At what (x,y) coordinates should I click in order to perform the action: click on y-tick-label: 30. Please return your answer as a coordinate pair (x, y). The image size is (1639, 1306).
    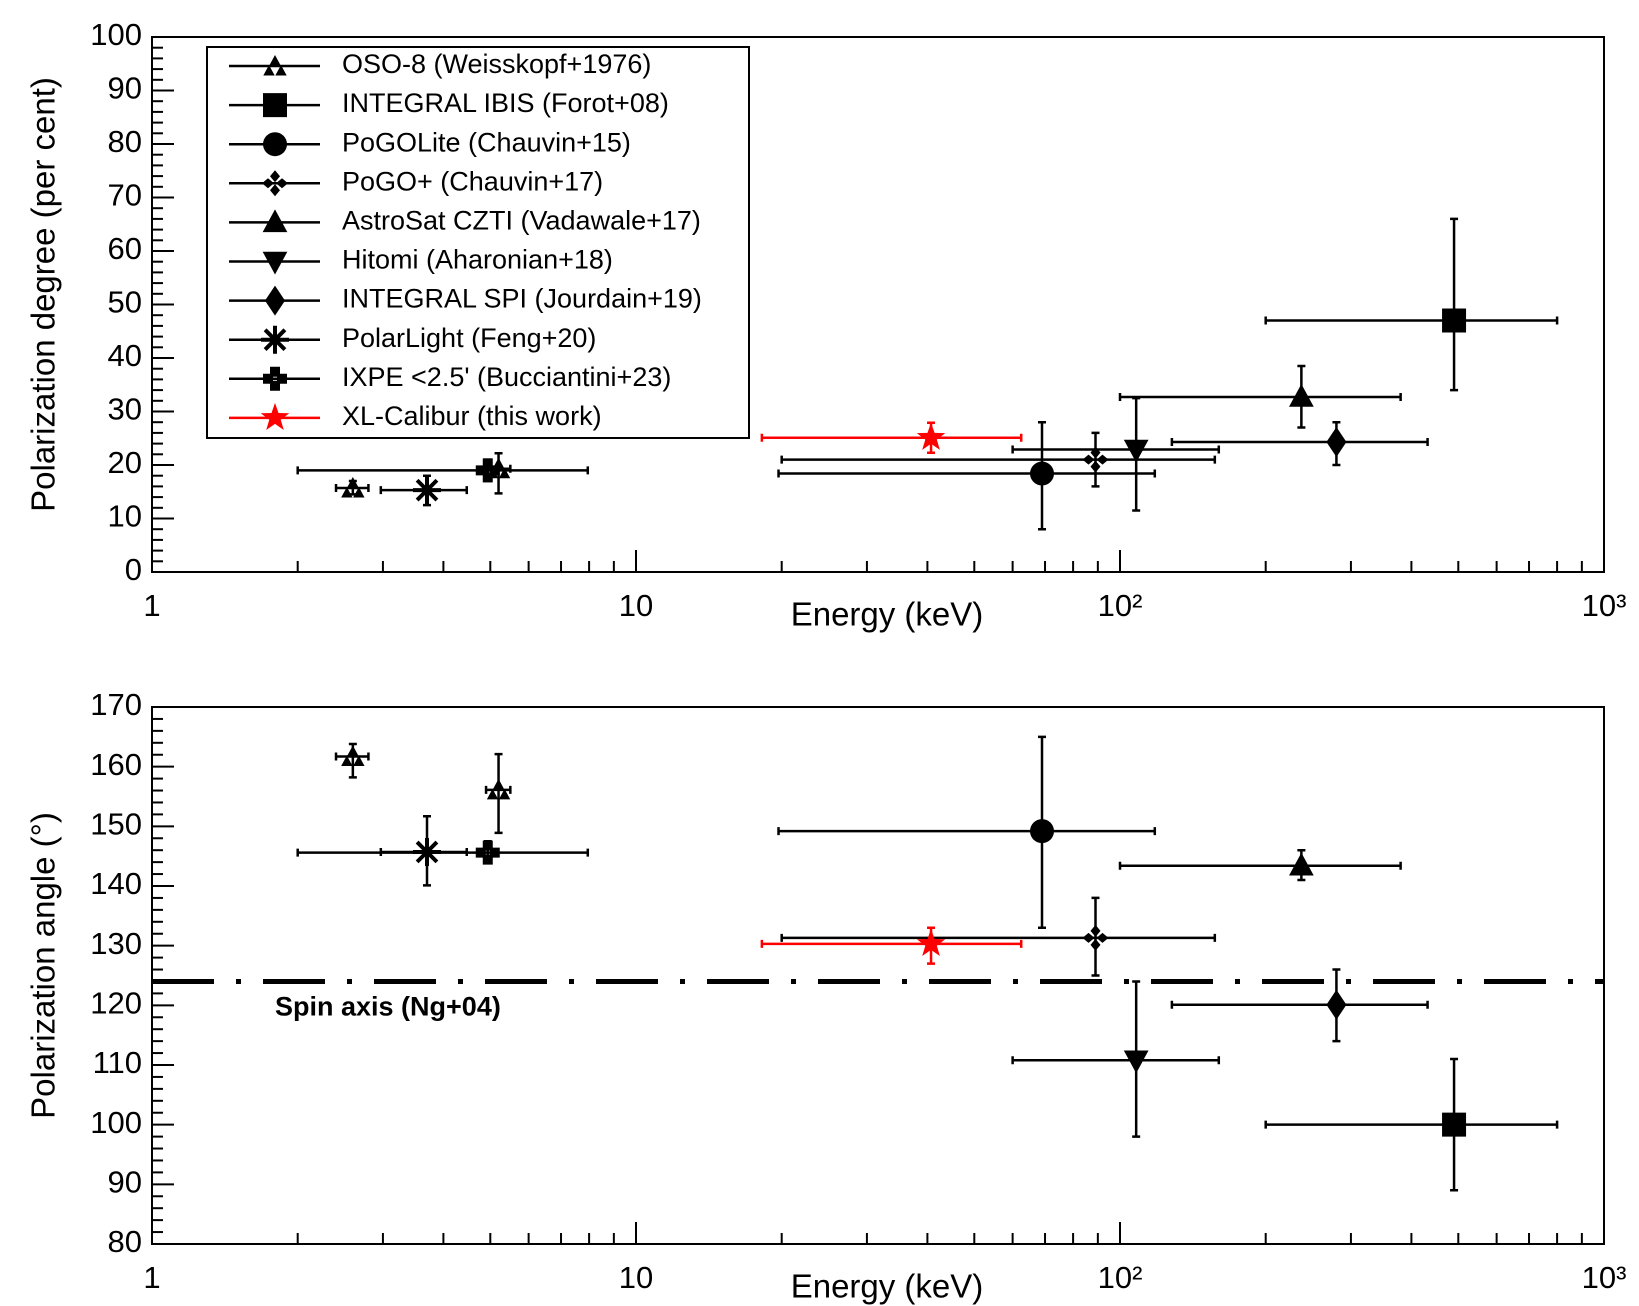
    Looking at the image, I should click on (125, 409).